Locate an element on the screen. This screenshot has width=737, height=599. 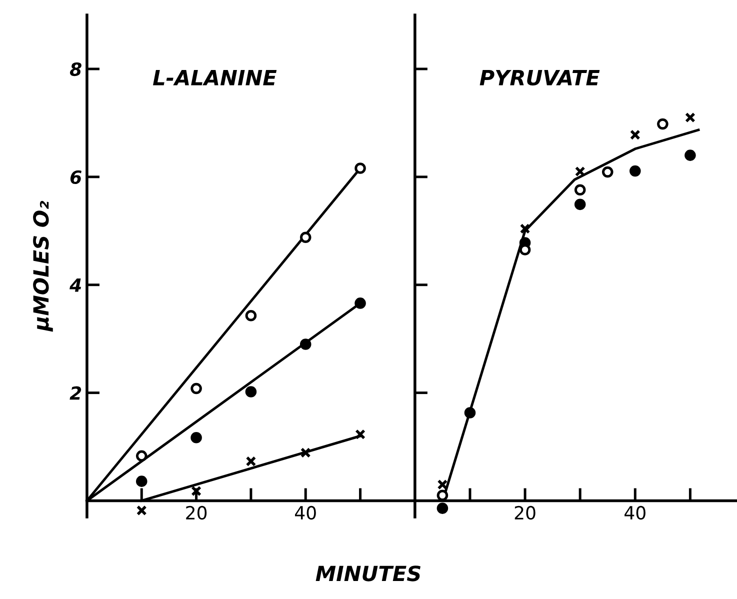
y-axis-title: μMOLES O₂ is located at coordinates (43, 266).